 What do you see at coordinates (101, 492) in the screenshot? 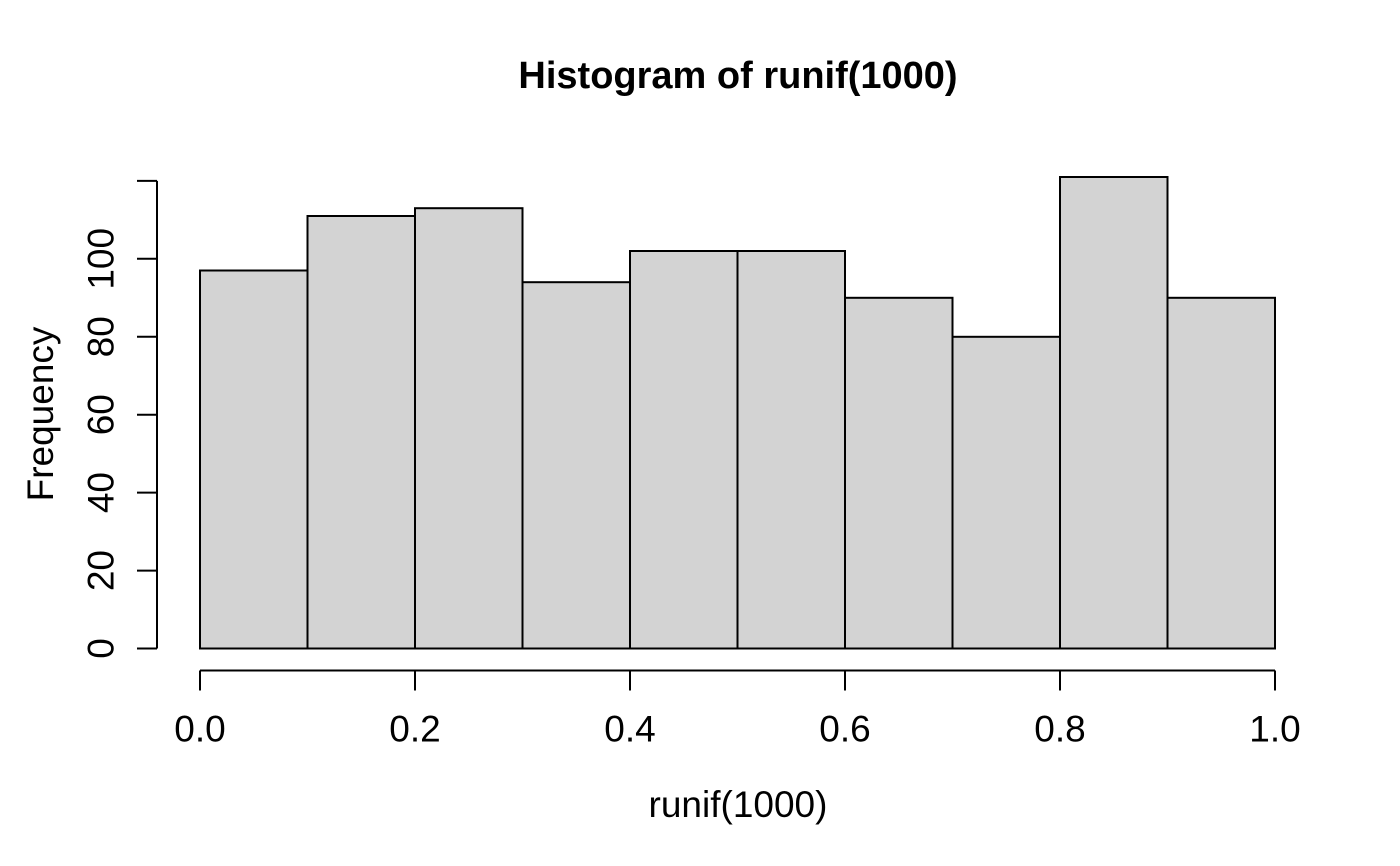
I see `y-tick-label-40: 40` at bounding box center [101, 492].